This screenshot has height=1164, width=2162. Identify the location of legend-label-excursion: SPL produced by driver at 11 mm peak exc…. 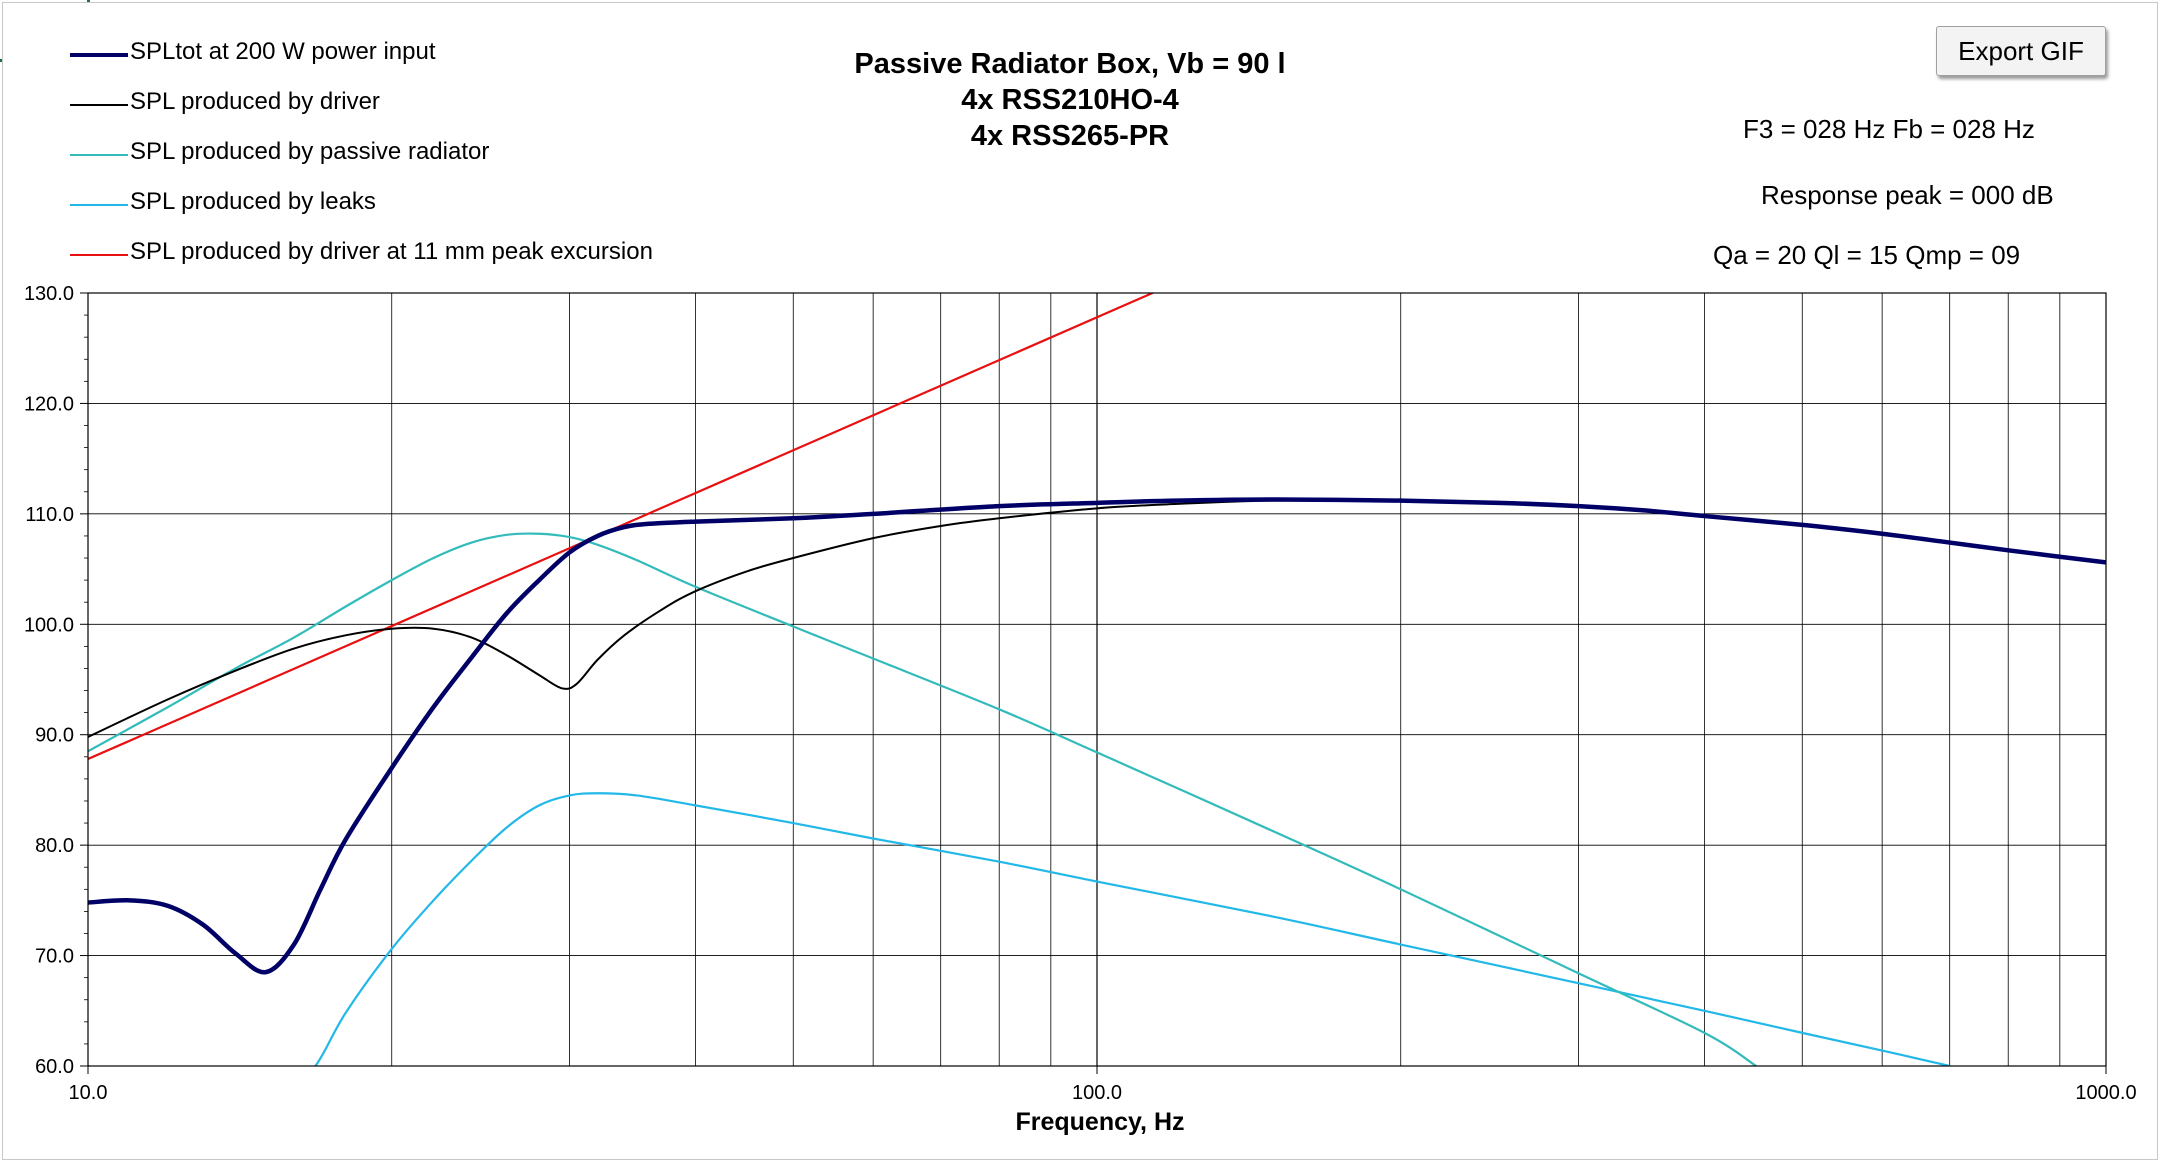
(391, 251).